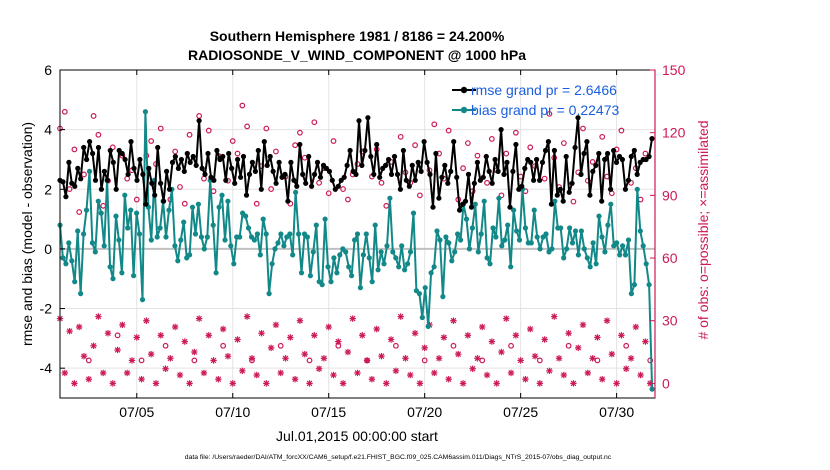  I want to click on y2-tick-label: 0, so click(666, 383).